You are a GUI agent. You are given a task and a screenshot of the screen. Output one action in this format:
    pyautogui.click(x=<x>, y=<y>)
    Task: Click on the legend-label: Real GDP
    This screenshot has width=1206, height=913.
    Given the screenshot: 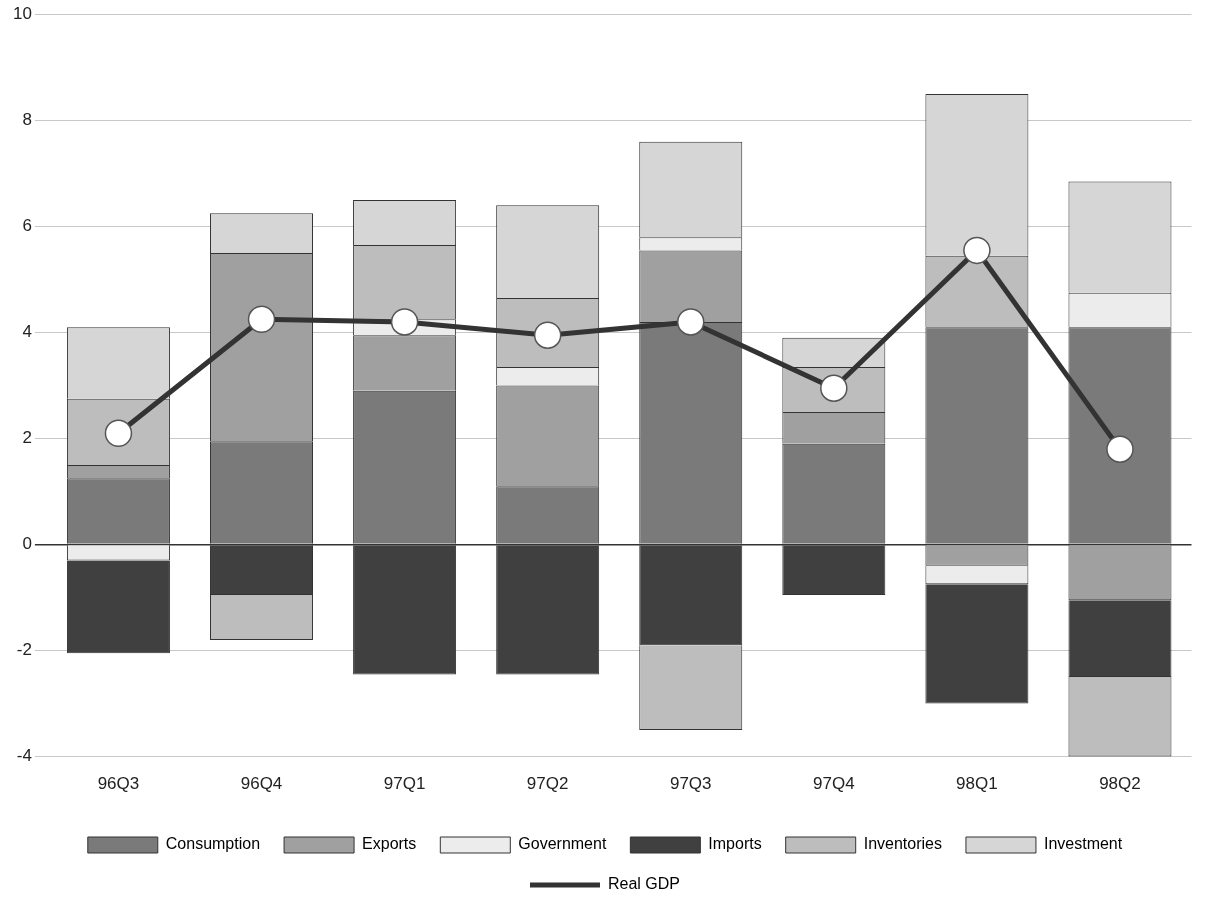 What is the action you would take?
    pyautogui.click(x=644, y=884)
    